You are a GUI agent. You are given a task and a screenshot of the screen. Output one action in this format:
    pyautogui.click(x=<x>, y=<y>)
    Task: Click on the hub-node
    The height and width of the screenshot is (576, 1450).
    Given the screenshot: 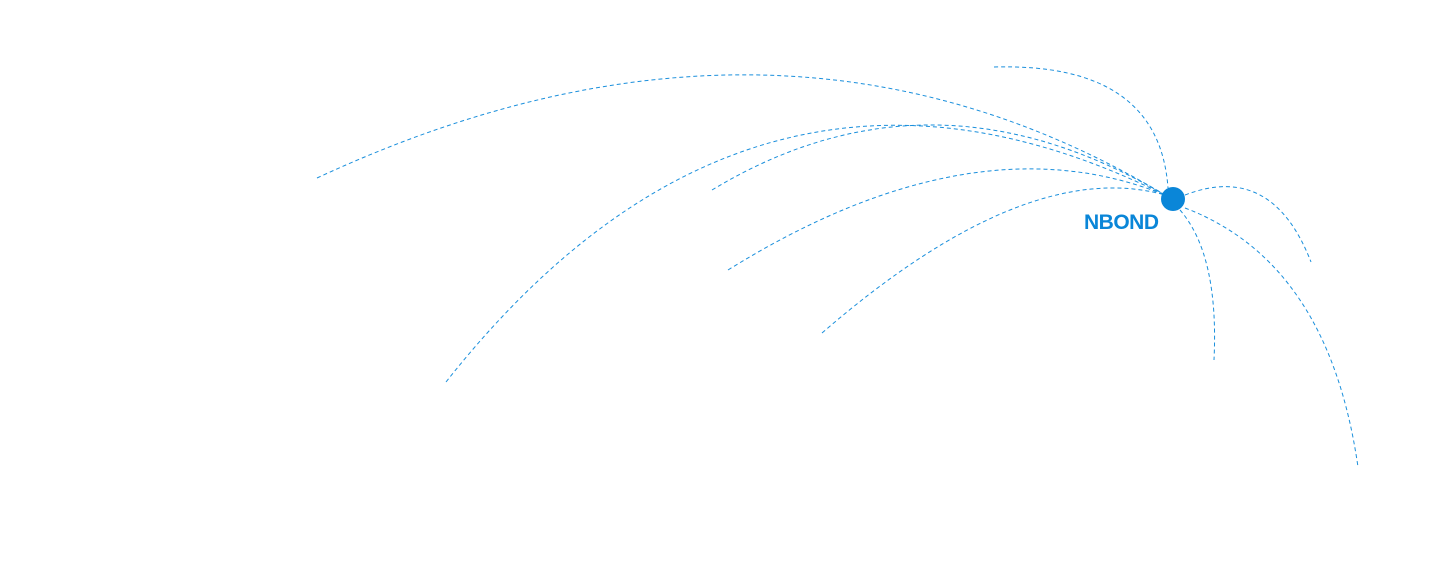 What is the action you would take?
    pyautogui.click(x=1173, y=199)
    